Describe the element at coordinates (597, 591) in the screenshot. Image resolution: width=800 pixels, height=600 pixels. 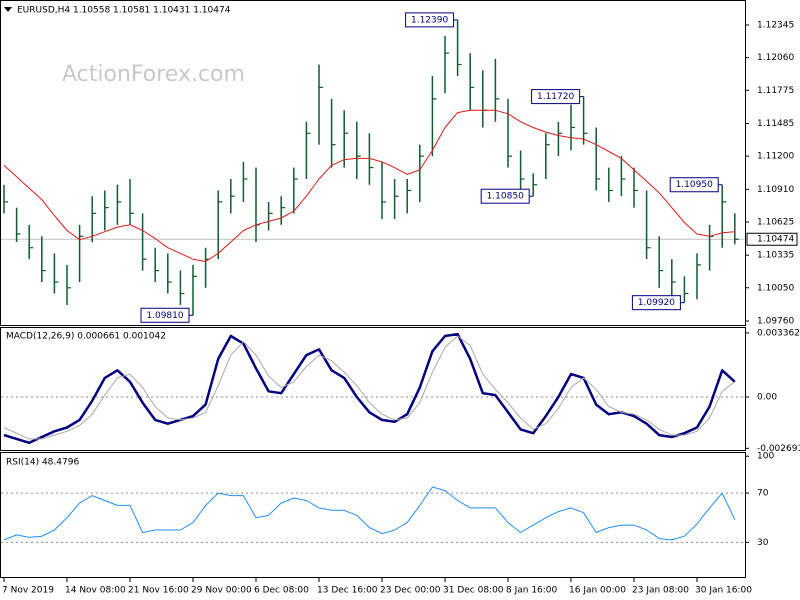
I see `x-tick-label: 16 Jan 00:00` at that location.